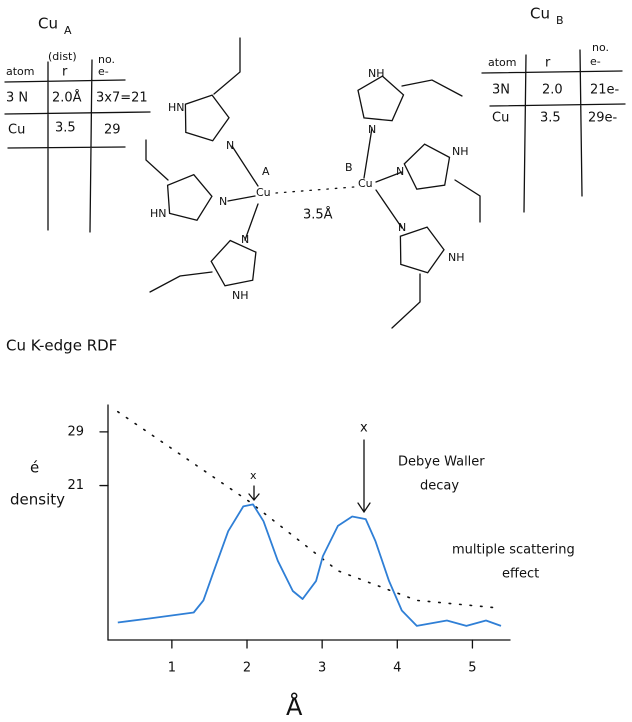 This screenshot has width=632, height=722. What do you see at coordinates (439, 486) in the screenshot?
I see `annotation: decay` at bounding box center [439, 486].